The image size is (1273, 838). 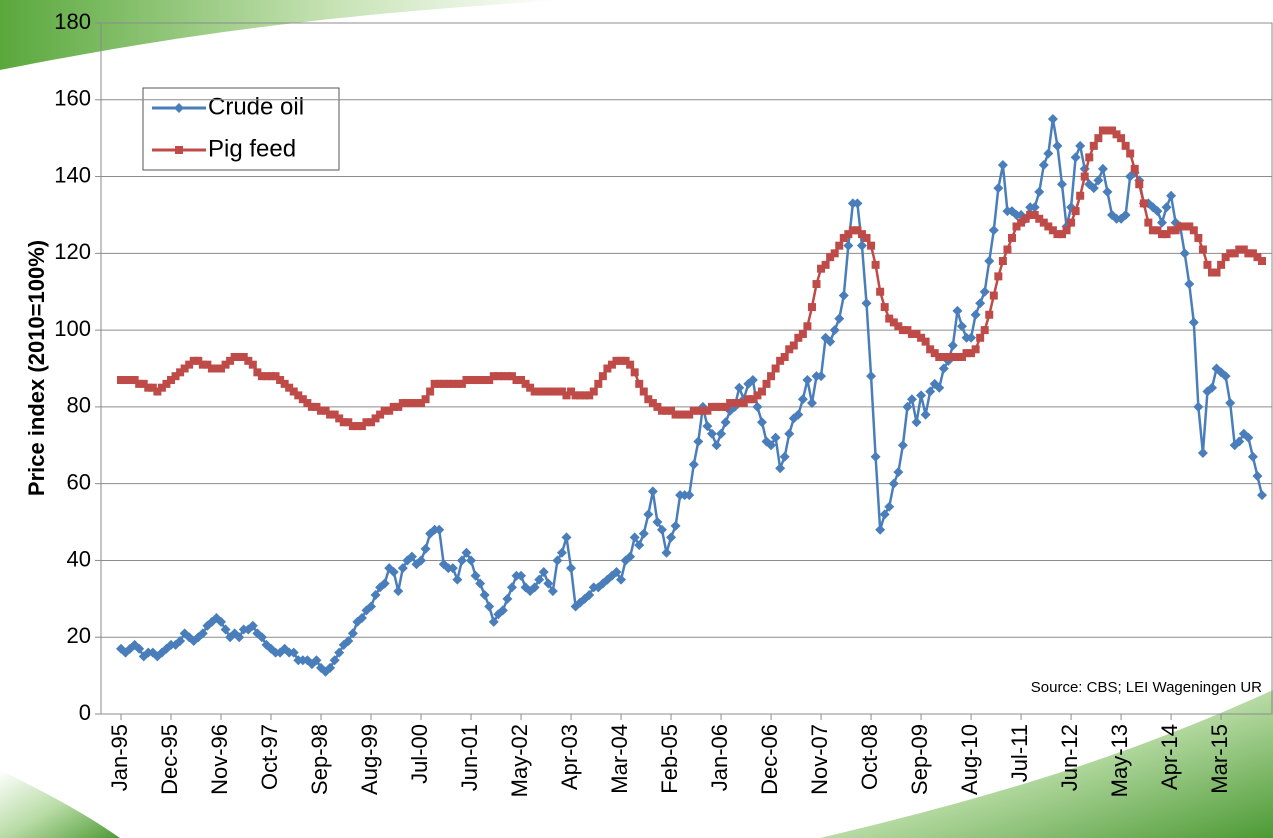 What do you see at coordinates (79, 635) in the screenshot?
I see `y-tick-label: 20` at bounding box center [79, 635].